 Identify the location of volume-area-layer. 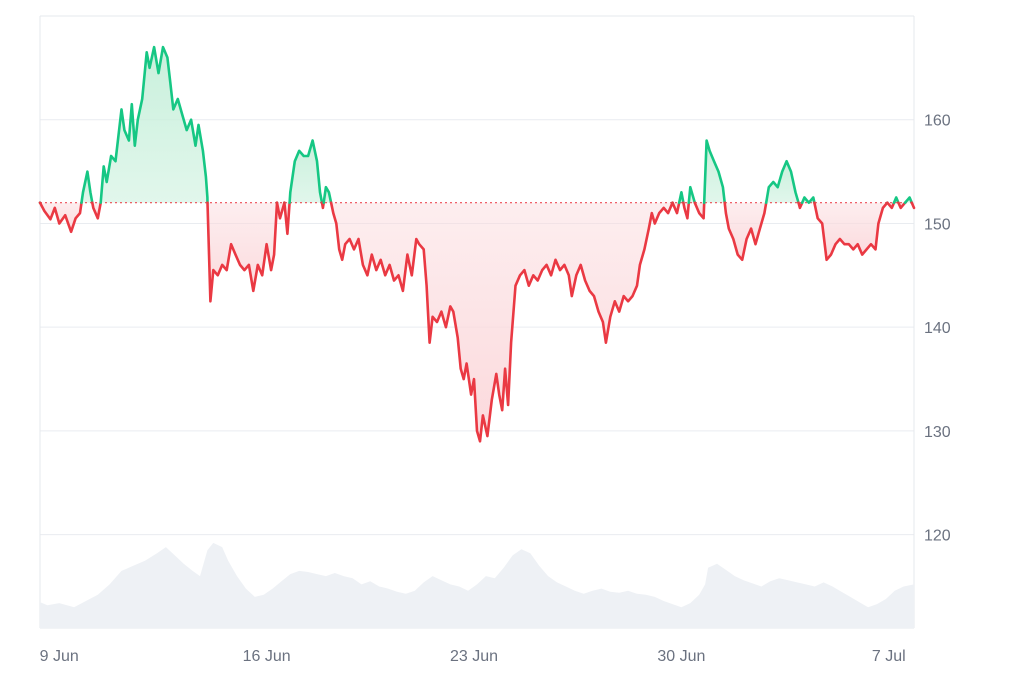
(477, 585).